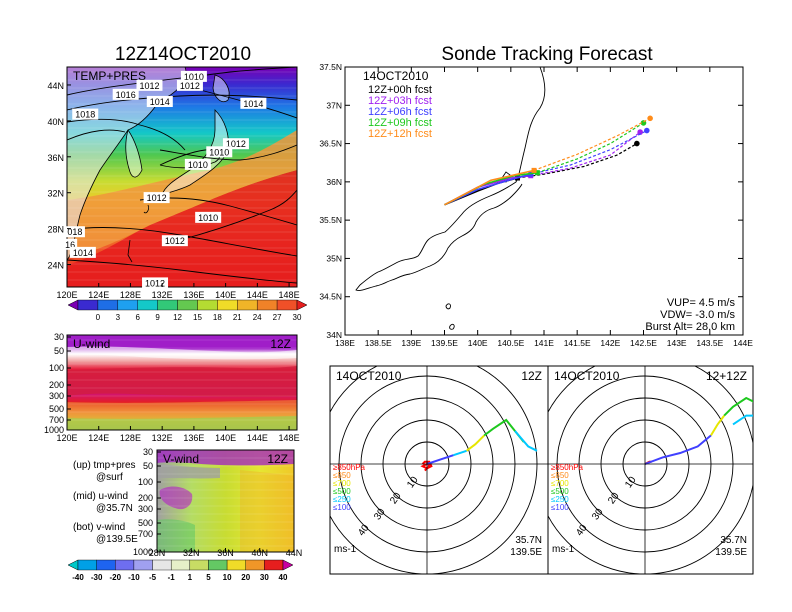  Describe the element at coordinates (104, 465) in the screenshot. I see `legend-note-line1: (up) tmp+pres` at that location.